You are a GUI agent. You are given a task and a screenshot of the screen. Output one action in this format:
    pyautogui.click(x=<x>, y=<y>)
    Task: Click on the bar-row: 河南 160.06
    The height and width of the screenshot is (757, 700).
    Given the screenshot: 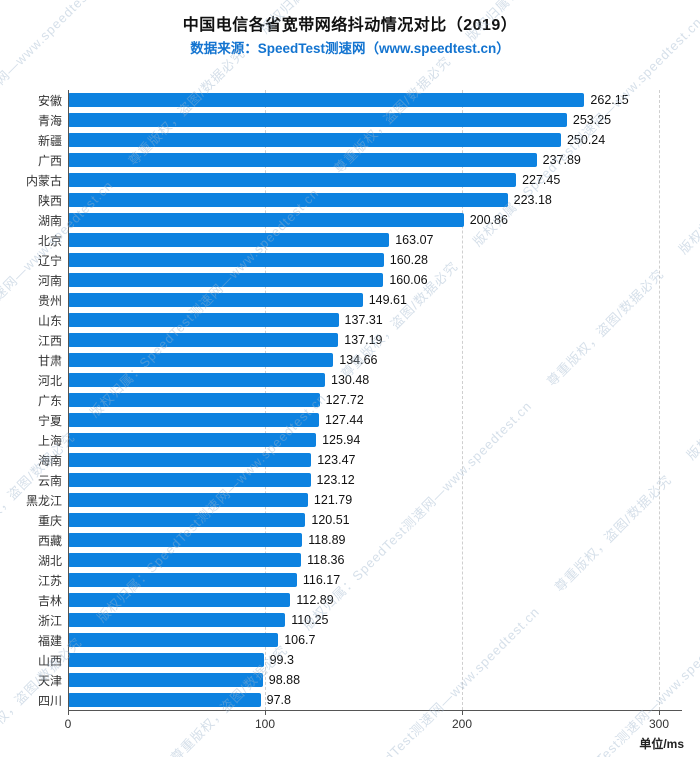 What is the action you would take?
    pyautogui.click(x=350, y=280)
    